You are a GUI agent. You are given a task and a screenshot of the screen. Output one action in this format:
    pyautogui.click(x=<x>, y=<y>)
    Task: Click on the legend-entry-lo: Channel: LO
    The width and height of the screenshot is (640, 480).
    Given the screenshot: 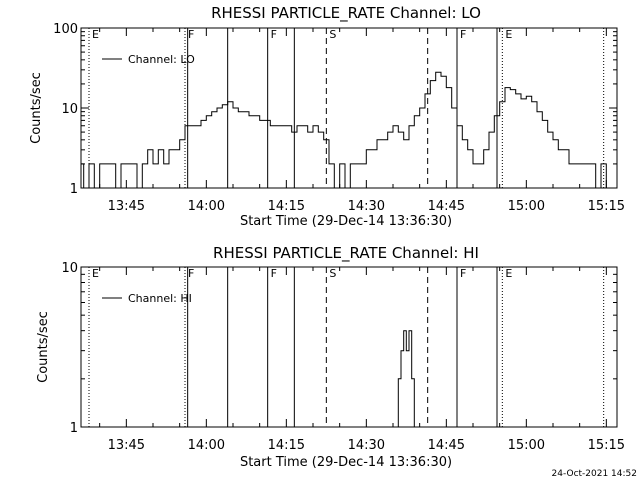 What is the action you would take?
    pyautogui.click(x=161, y=59)
    